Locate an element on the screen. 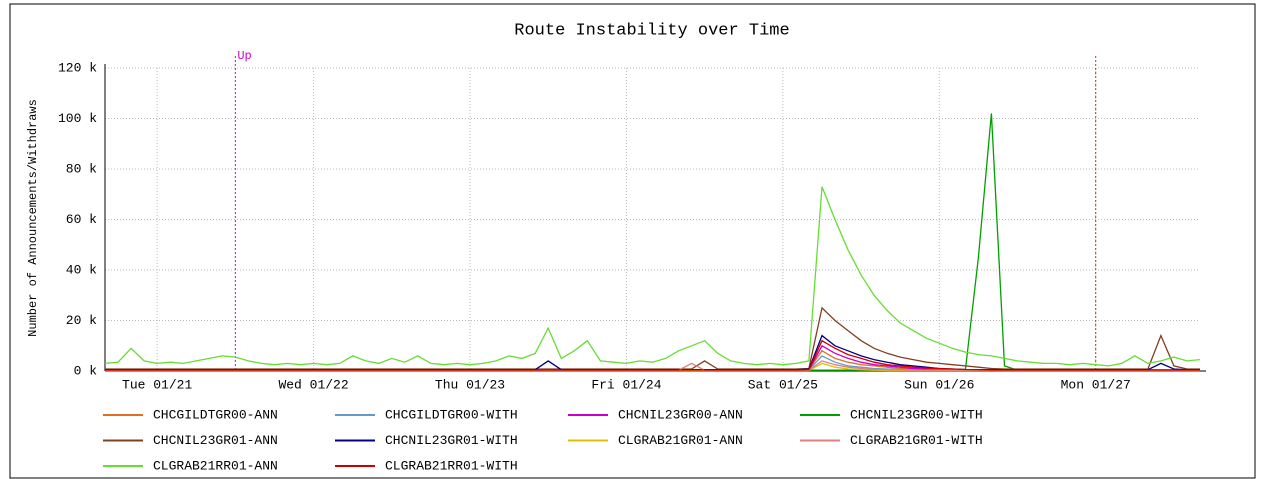 The height and width of the screenshot is (479, 1261). legend-label: CLGRAB21GR01-WITH is located at coordinates (916, 440).